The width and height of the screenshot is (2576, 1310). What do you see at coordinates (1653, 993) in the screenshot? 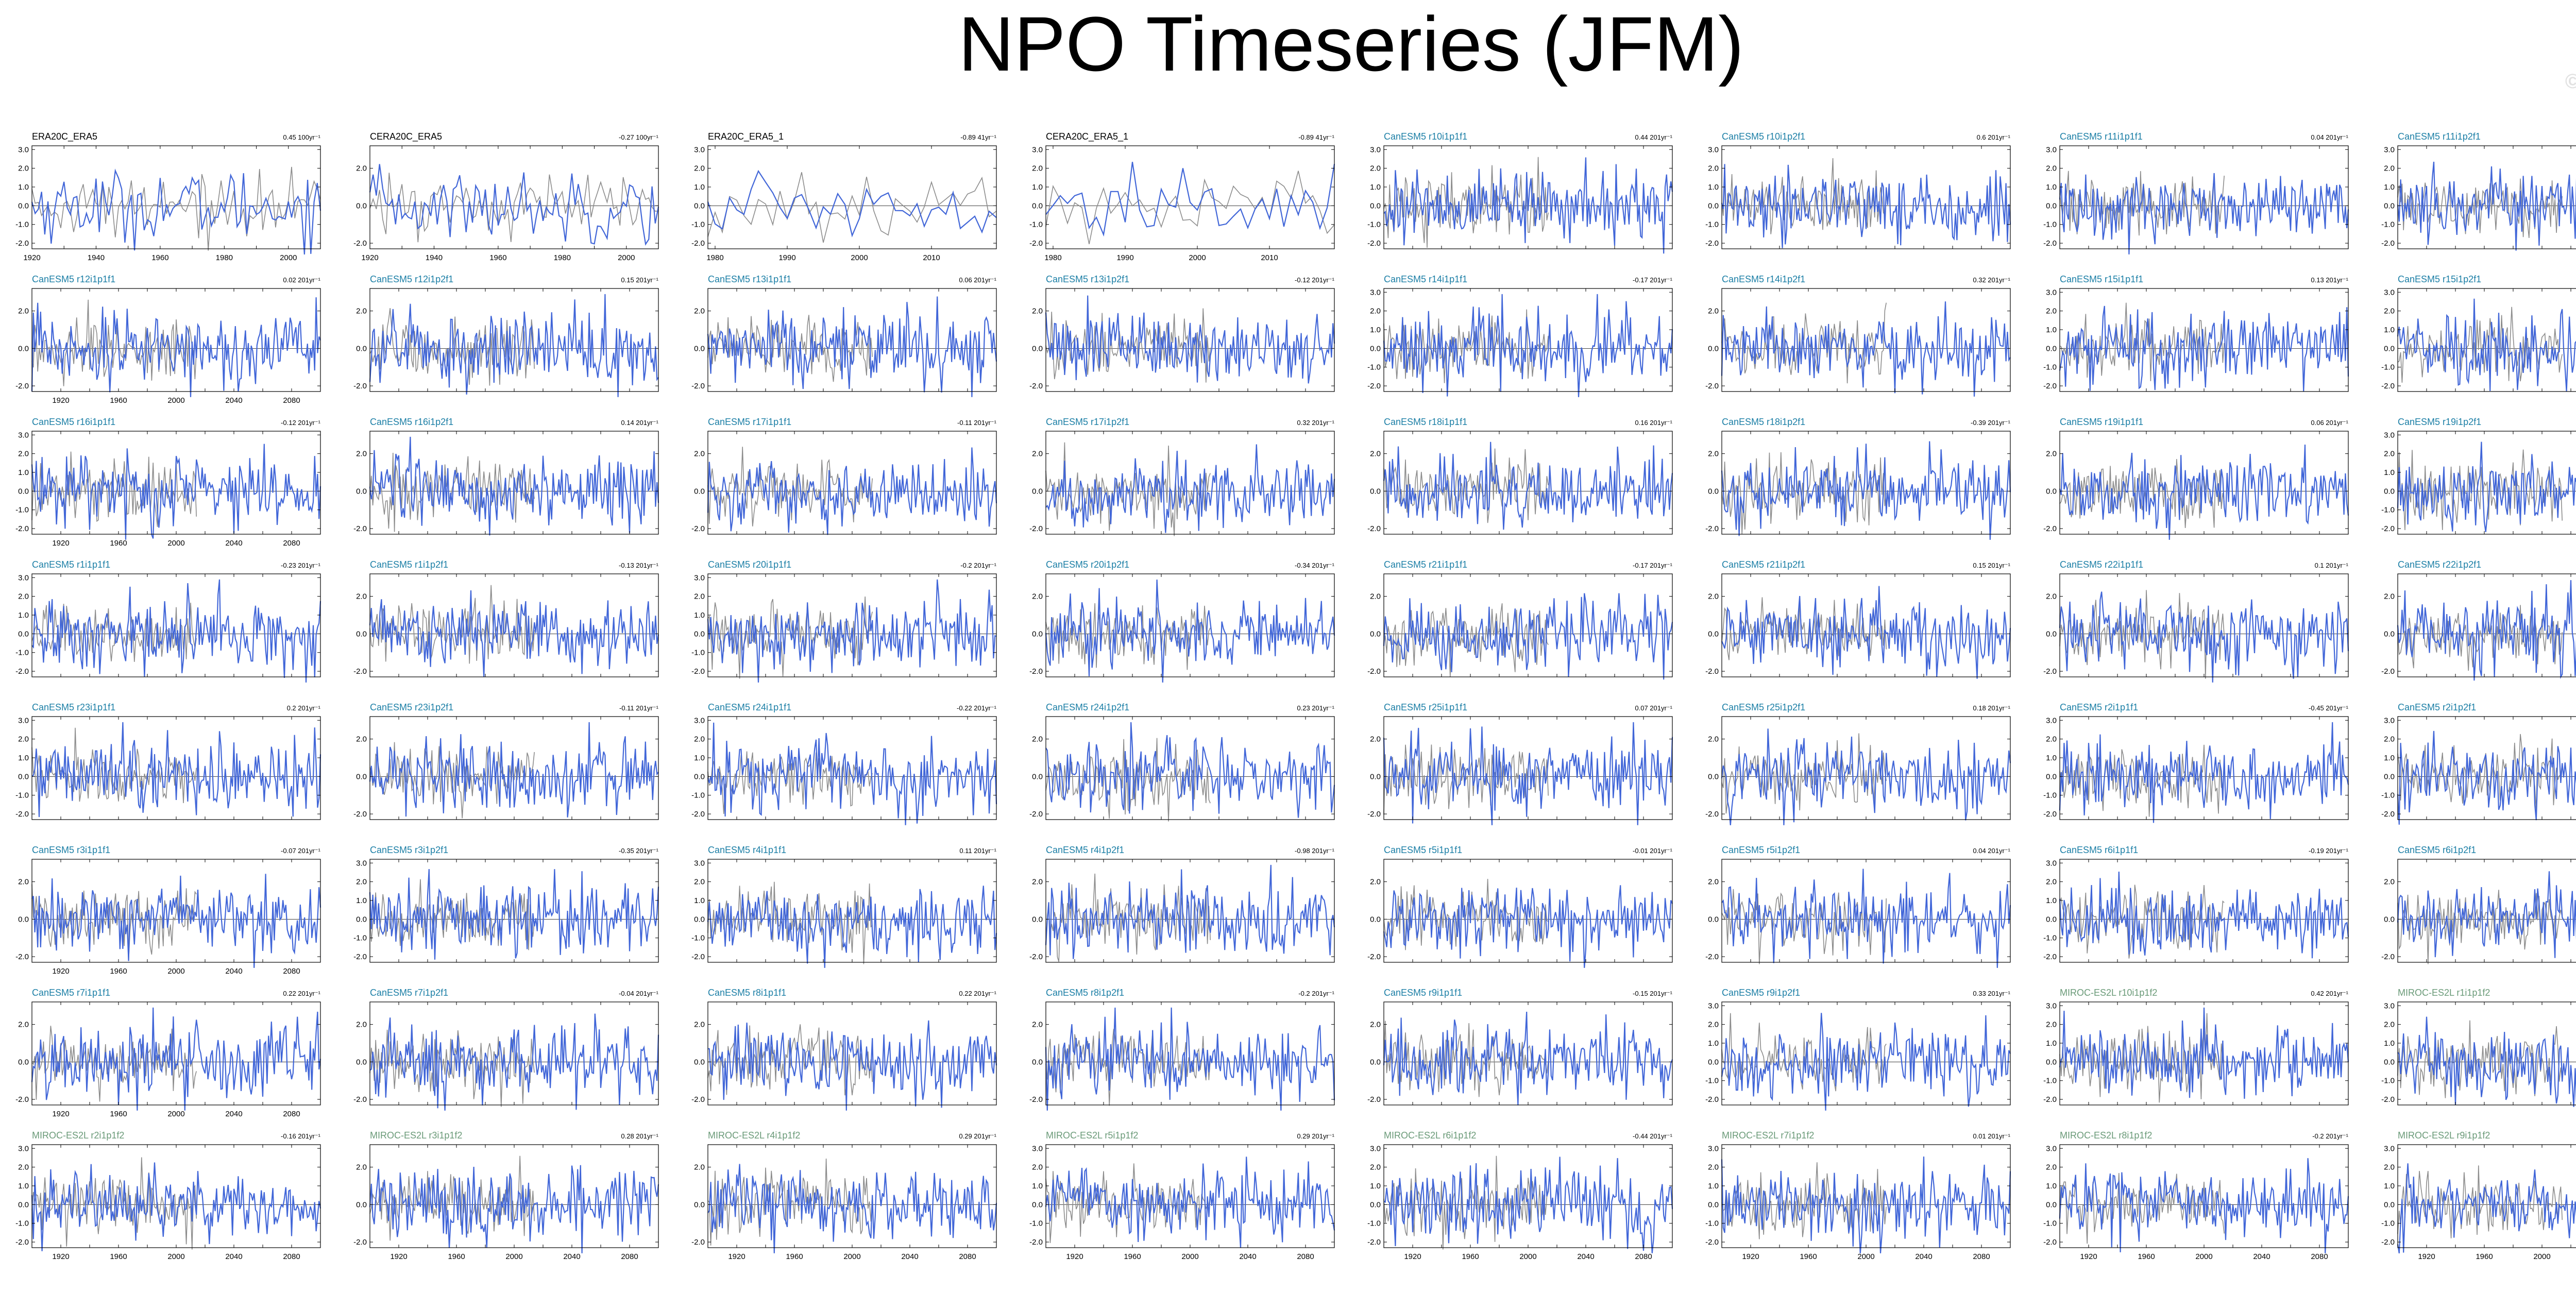
I see `panel-trend: -0.15 201yr⁻¹` at bounding box center [1653, 993].